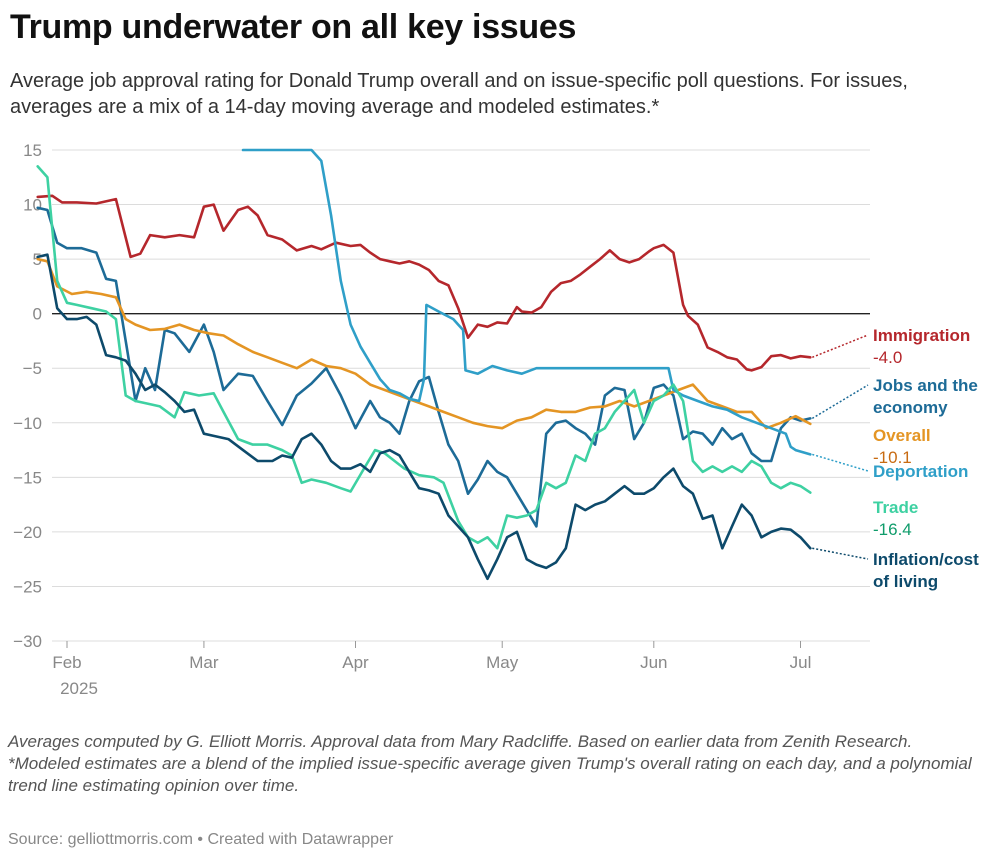 Image resolution: width=1000 pixels, height=861 pixels. What do you see at coordinates (204, 662) in the screenshot?
I see `x-tick-label: Mar` at bounding box center [204, 662].